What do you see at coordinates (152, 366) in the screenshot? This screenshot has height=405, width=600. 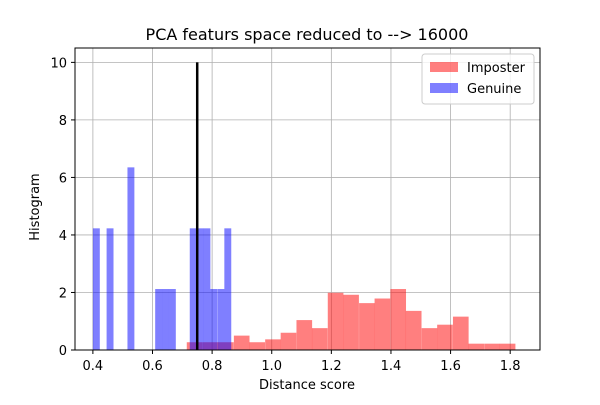 I see `x-tick-label: 0.6` at bounding box center [152, 366].